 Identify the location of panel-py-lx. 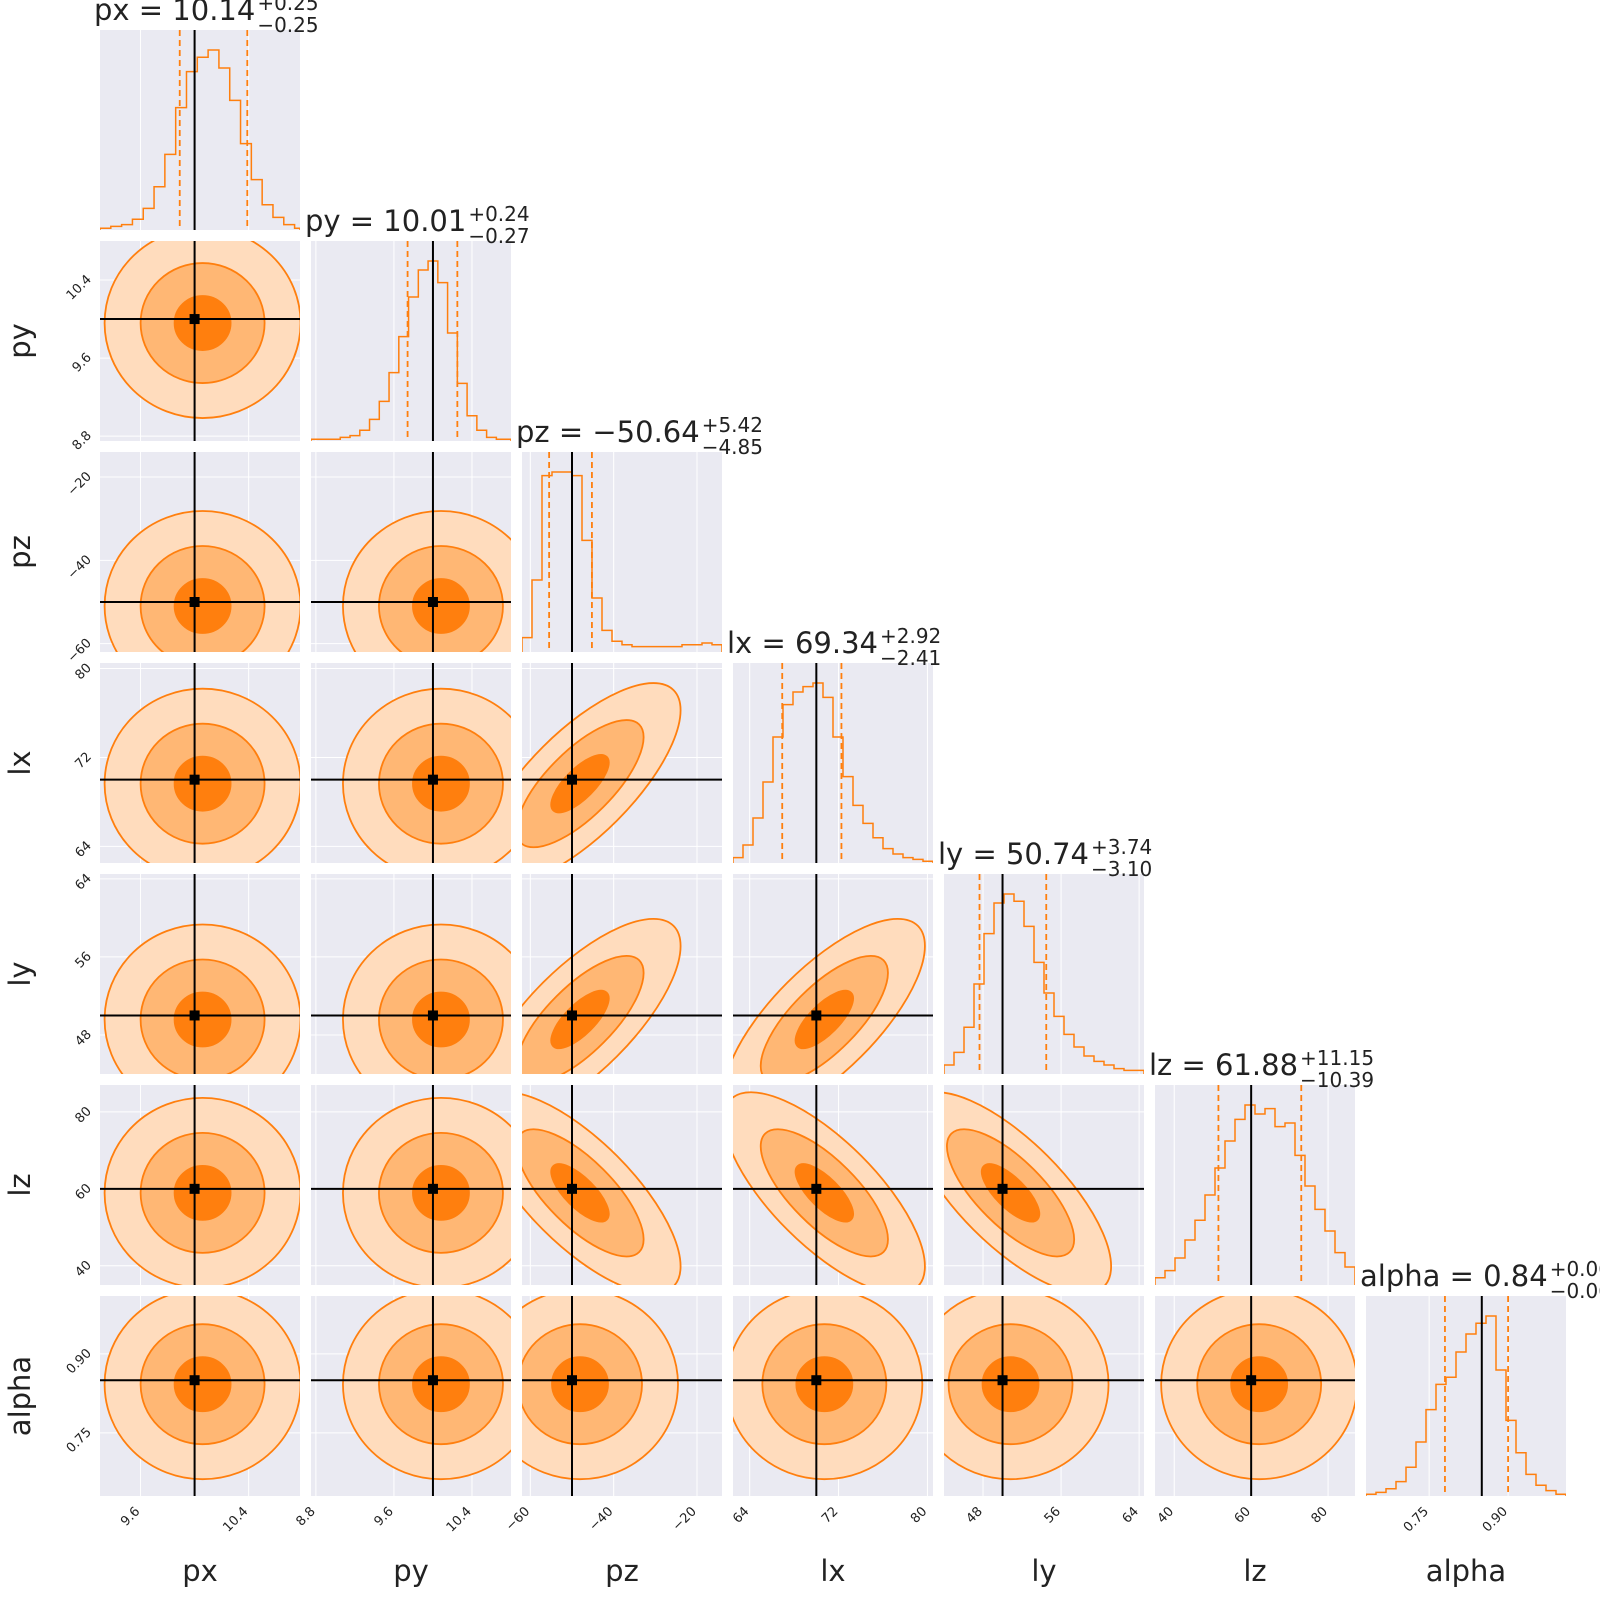
(411, 763).